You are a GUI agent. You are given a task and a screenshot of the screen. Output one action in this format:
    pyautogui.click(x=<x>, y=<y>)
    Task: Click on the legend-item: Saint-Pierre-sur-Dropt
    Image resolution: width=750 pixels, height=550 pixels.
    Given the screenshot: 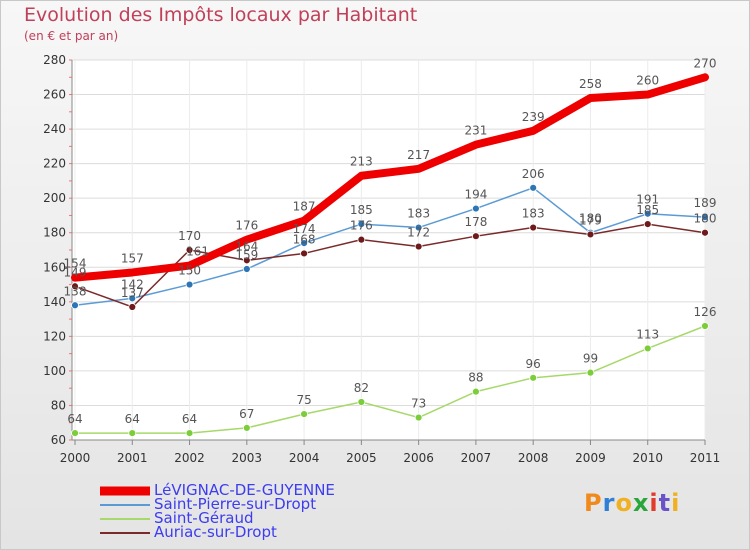 What is the action you would take?
    pyautogui.click(x=250, y=504)
    